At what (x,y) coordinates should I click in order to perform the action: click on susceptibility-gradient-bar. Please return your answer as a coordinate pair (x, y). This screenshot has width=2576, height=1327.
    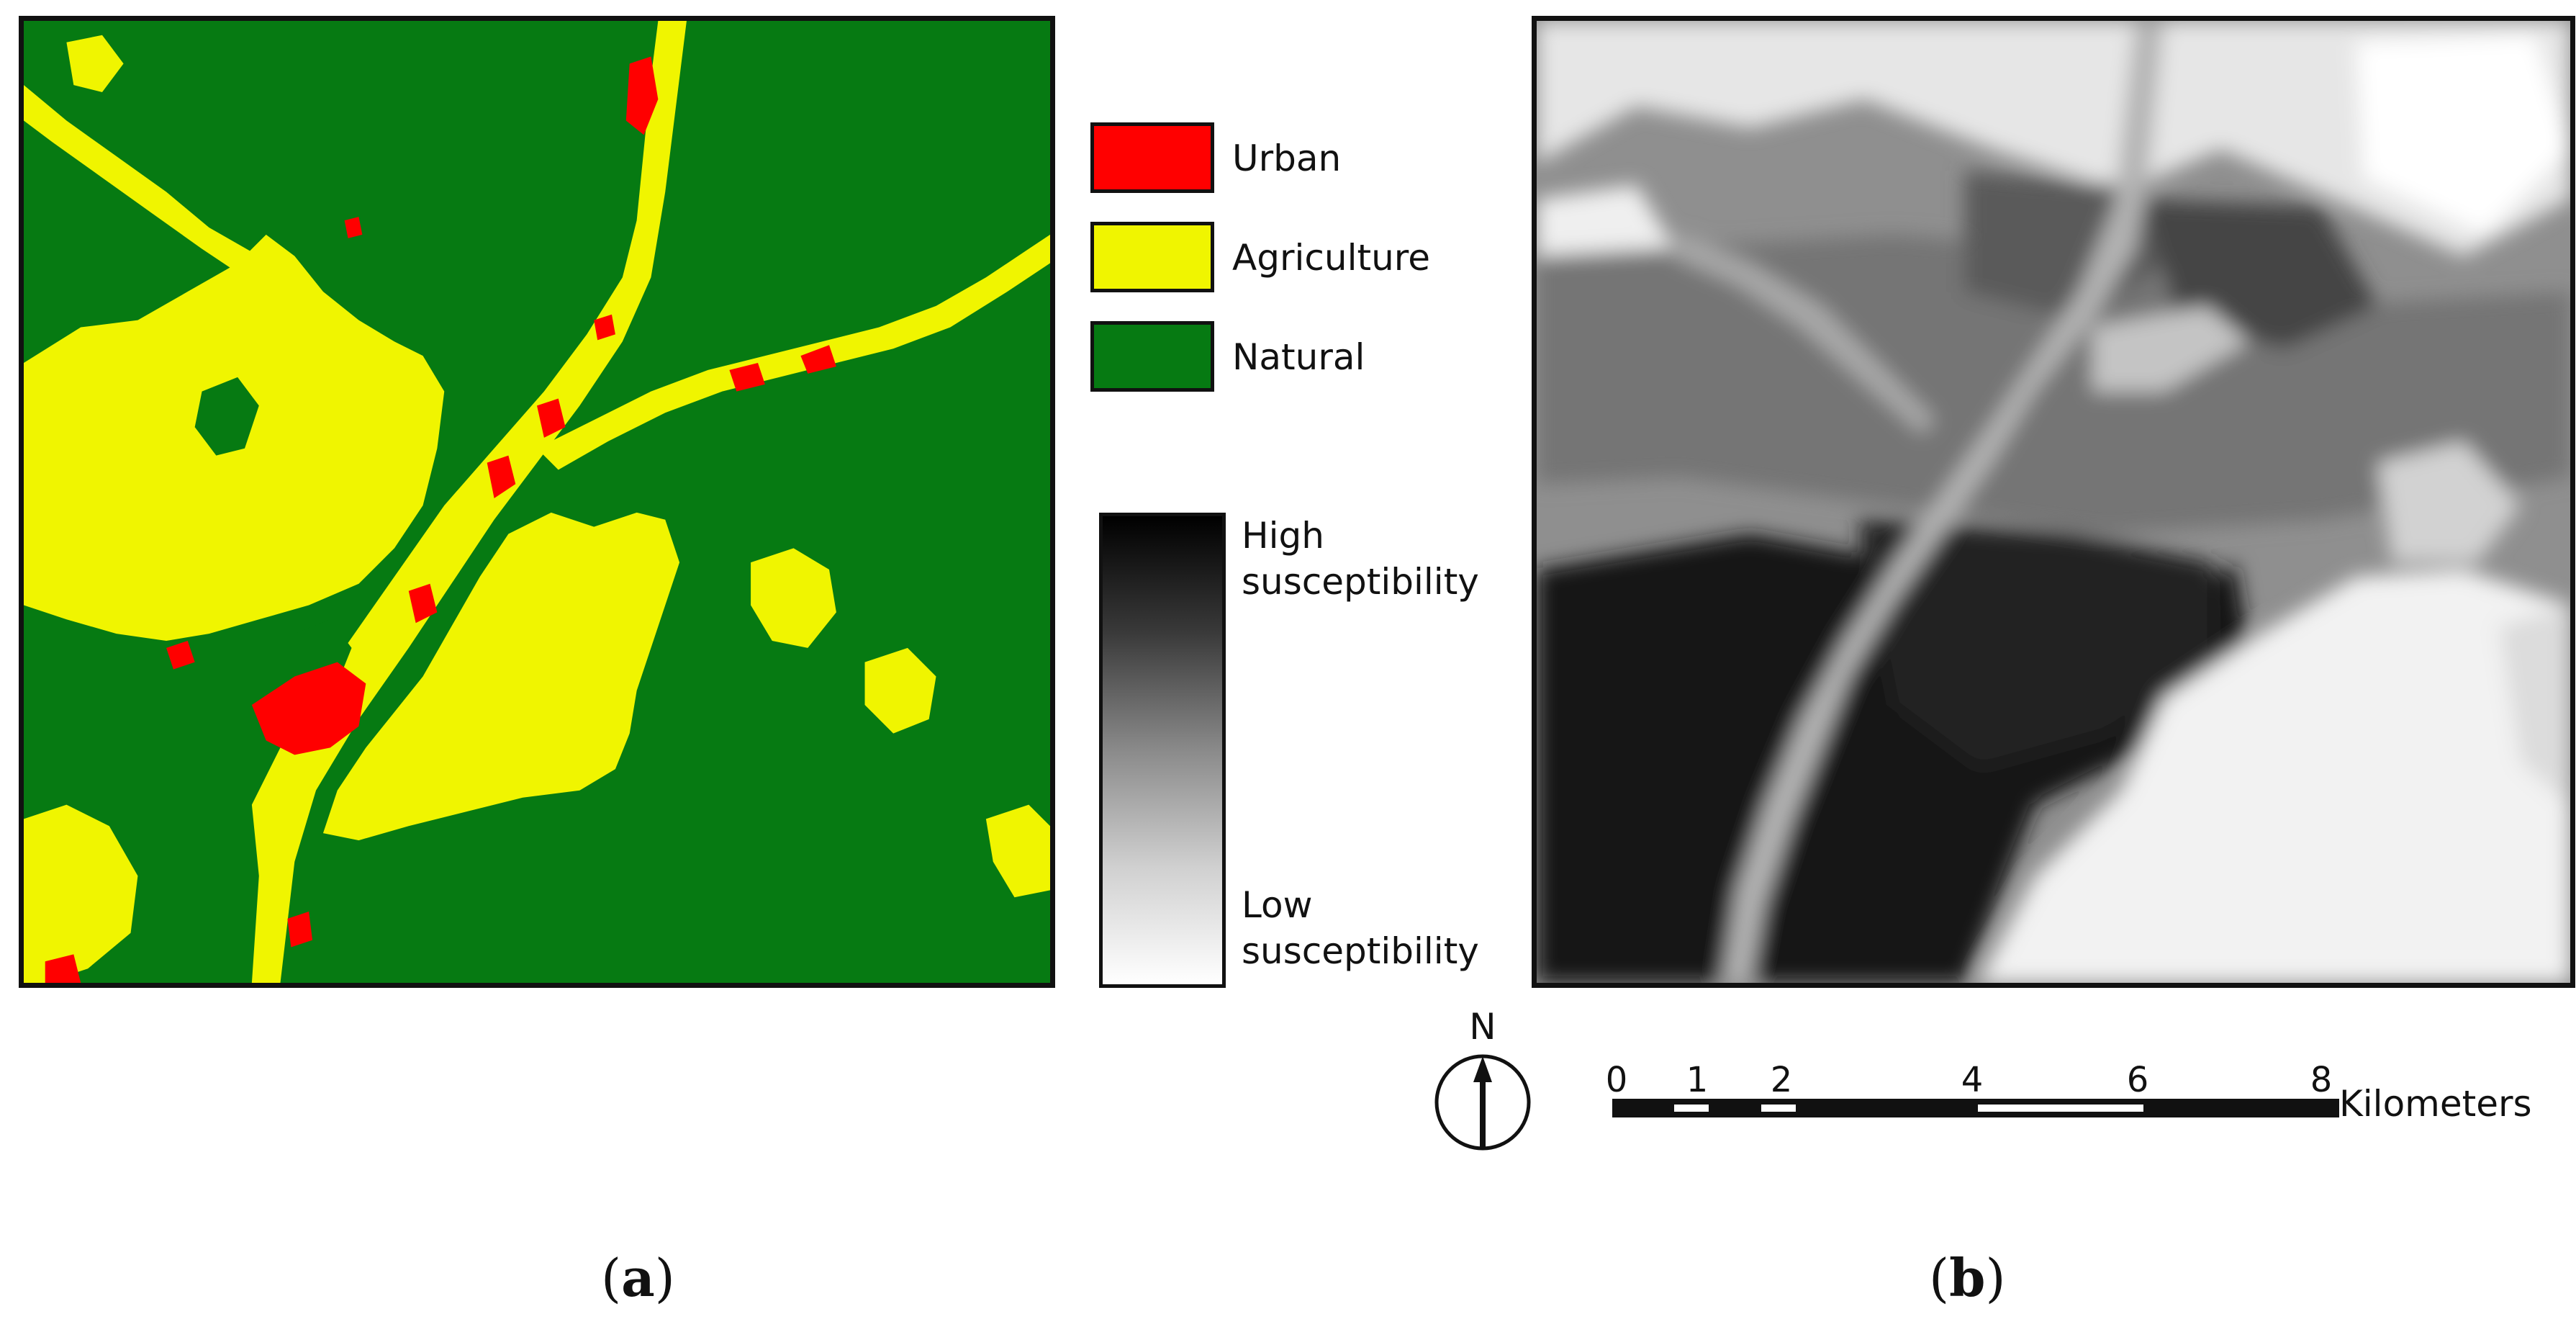
    Looking at the image, I should click on (1163, 751).